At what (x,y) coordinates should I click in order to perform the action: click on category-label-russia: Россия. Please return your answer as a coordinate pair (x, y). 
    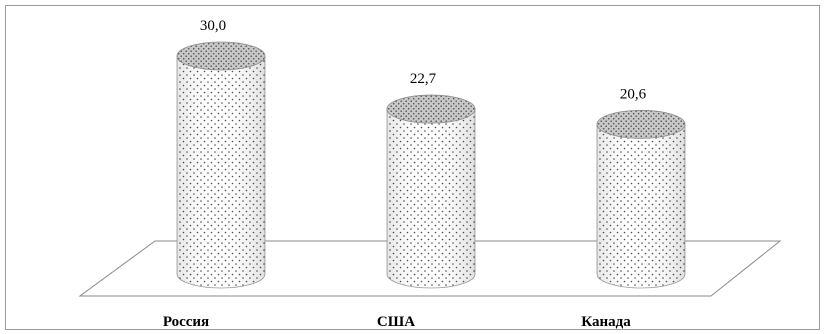
    Looking at the image, I should click on (186, 322).